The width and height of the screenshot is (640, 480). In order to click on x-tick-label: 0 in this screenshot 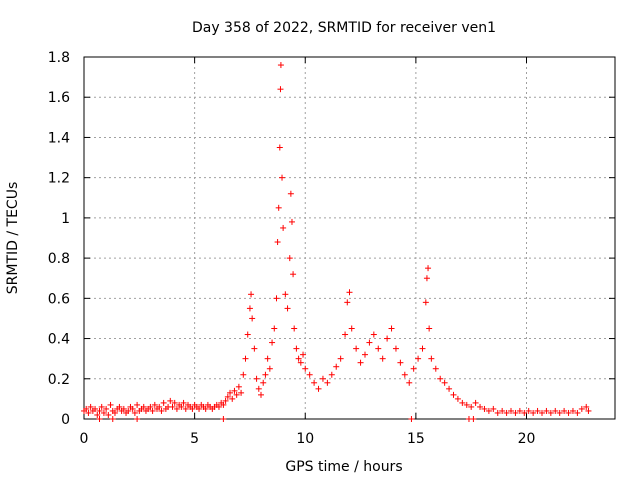, I will do `click(84, 439)`.